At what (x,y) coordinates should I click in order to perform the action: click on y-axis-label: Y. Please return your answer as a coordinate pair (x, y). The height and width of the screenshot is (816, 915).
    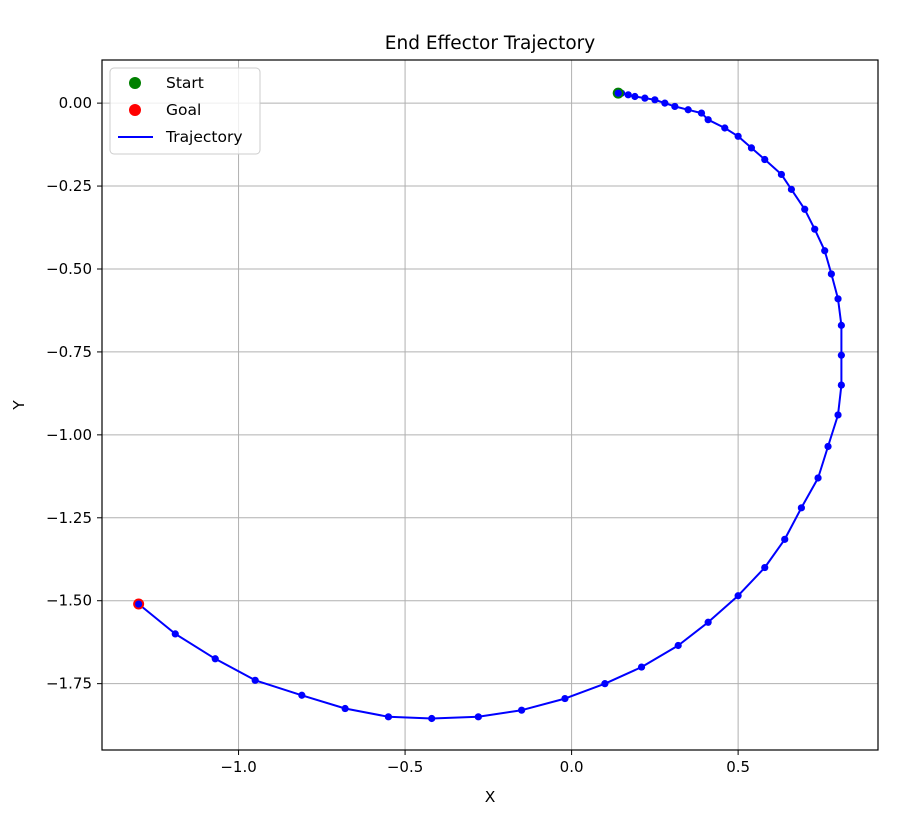
    Looking at the image, I should click on (19, 405).